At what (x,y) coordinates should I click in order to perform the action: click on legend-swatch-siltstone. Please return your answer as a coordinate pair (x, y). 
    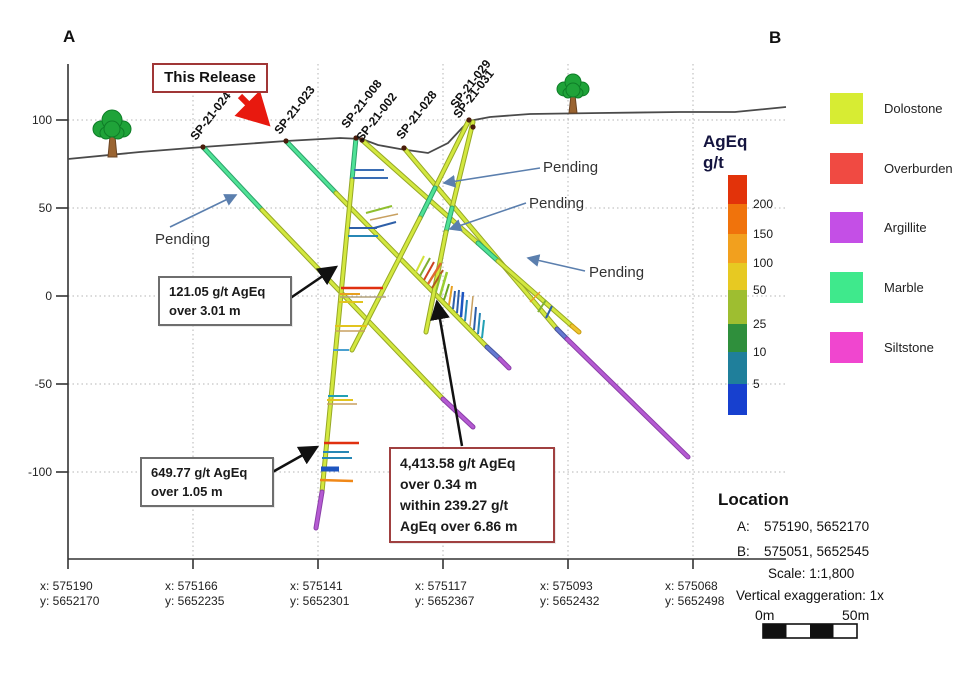
    Looking at the image, I should click on (846, 347).